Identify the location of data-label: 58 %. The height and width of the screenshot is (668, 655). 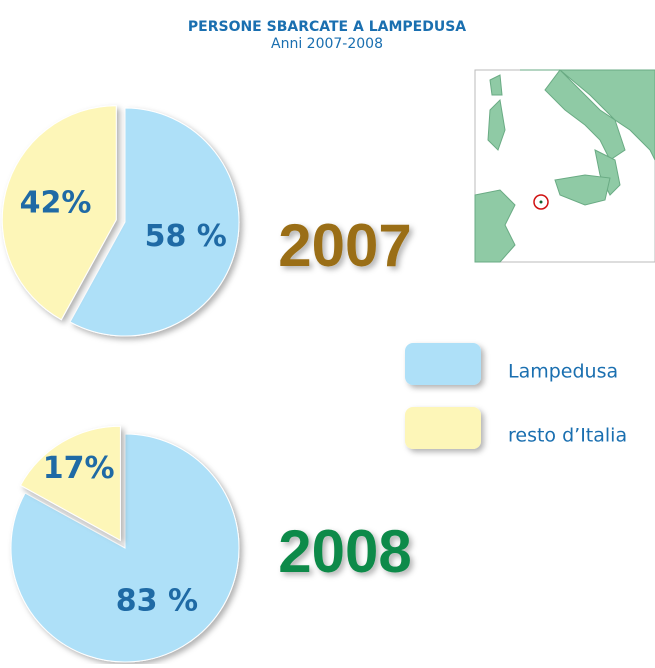
(186, 236).